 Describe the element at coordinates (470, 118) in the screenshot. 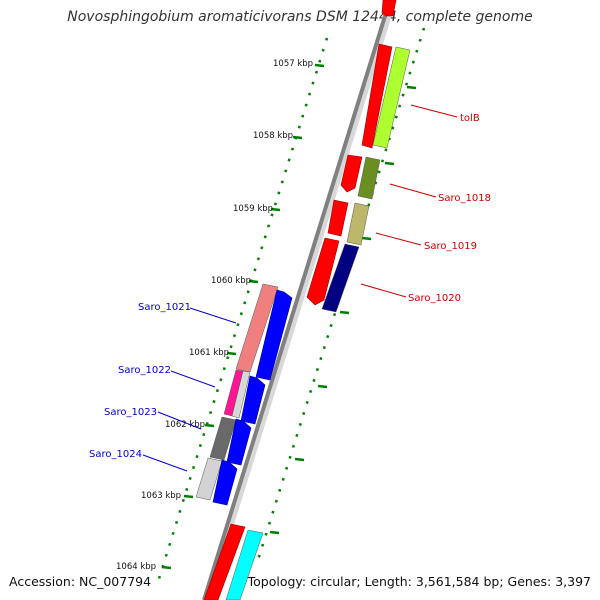

I see `gene-label-tolB: tolB` at that location.